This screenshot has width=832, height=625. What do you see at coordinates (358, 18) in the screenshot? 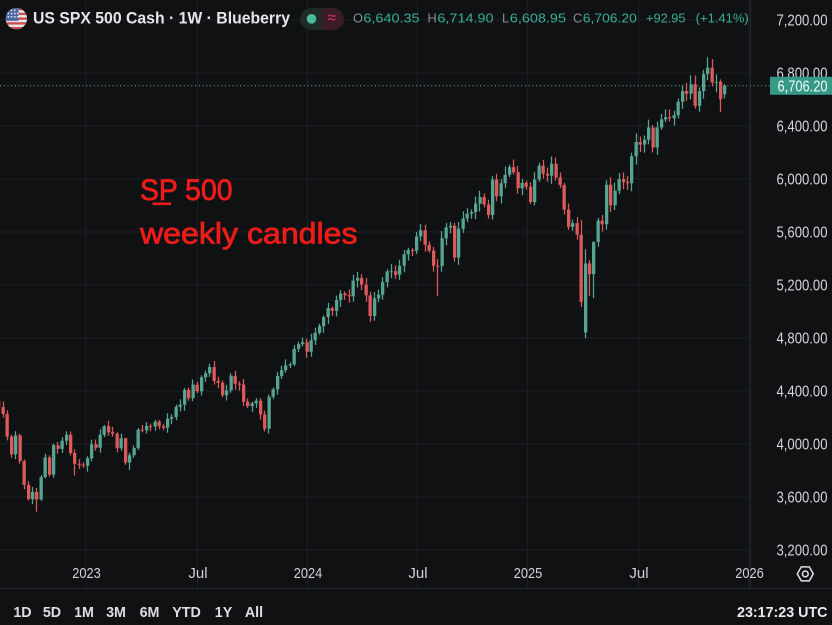
I see `svg-text: O` at bounding box center [358, 18].